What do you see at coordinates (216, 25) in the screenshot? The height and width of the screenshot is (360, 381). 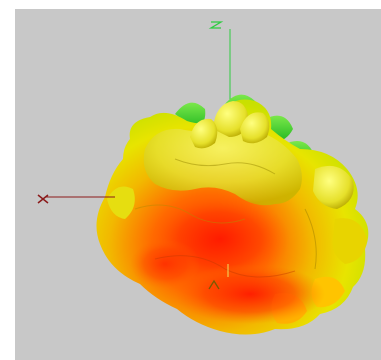 I see `z-axis-label` at bounding box center [216, 25].